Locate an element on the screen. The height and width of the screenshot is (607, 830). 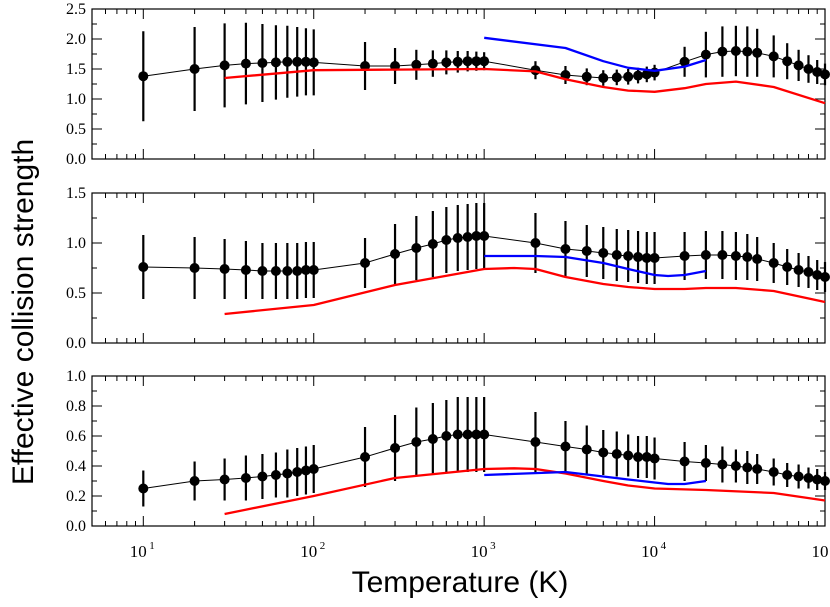
series-red-line is located at coordinates (525, 491).